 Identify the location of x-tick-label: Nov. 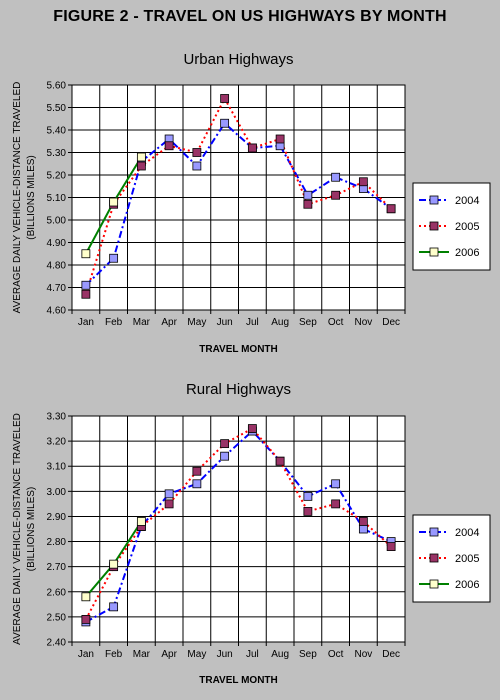
(363, 654).